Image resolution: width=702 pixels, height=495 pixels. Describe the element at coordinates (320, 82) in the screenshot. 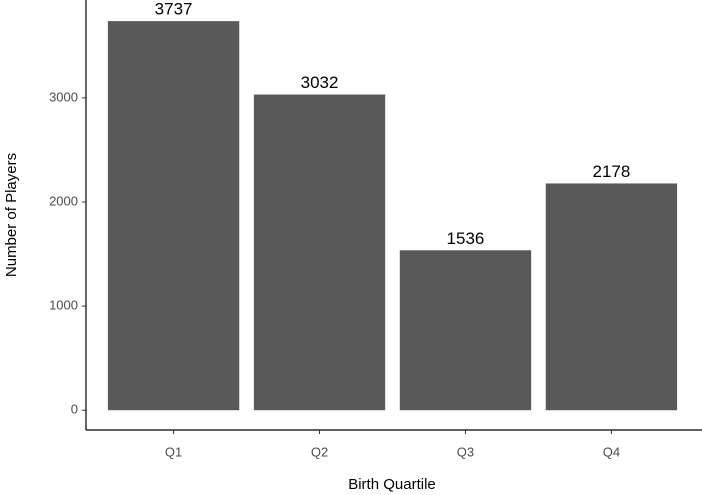

I see `value-label: 3032` at that location.